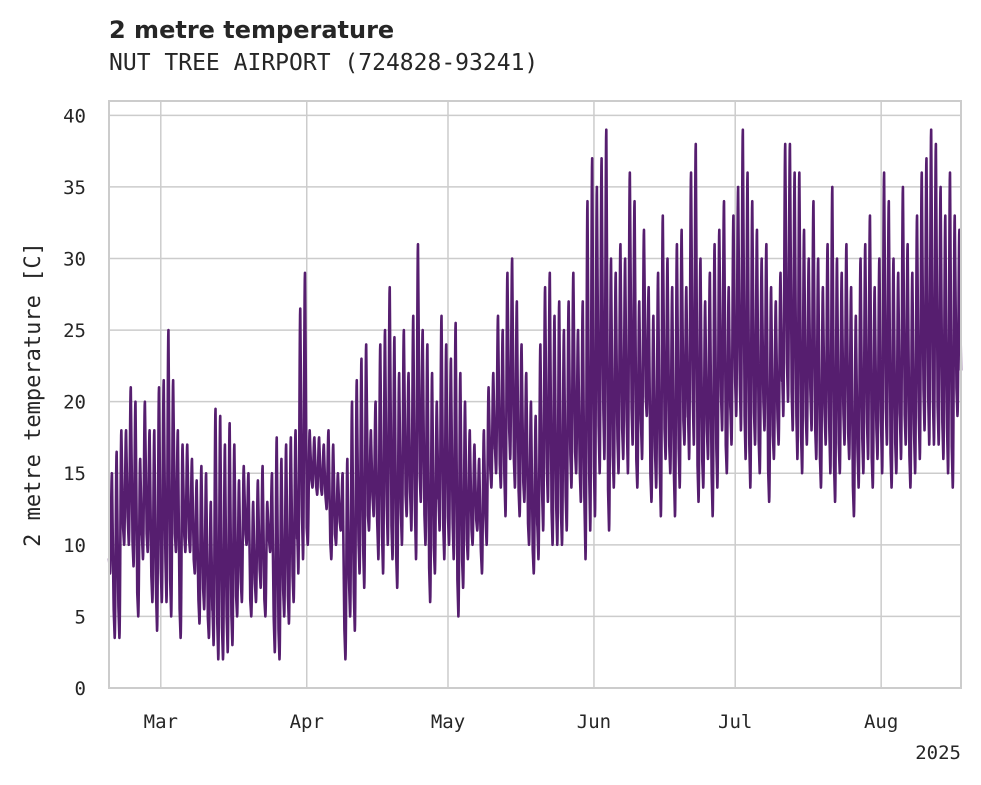  Describe the element at coordinates (252, 30) in the screenshot. I see `chart-title: 2 metre temperature` at that location.